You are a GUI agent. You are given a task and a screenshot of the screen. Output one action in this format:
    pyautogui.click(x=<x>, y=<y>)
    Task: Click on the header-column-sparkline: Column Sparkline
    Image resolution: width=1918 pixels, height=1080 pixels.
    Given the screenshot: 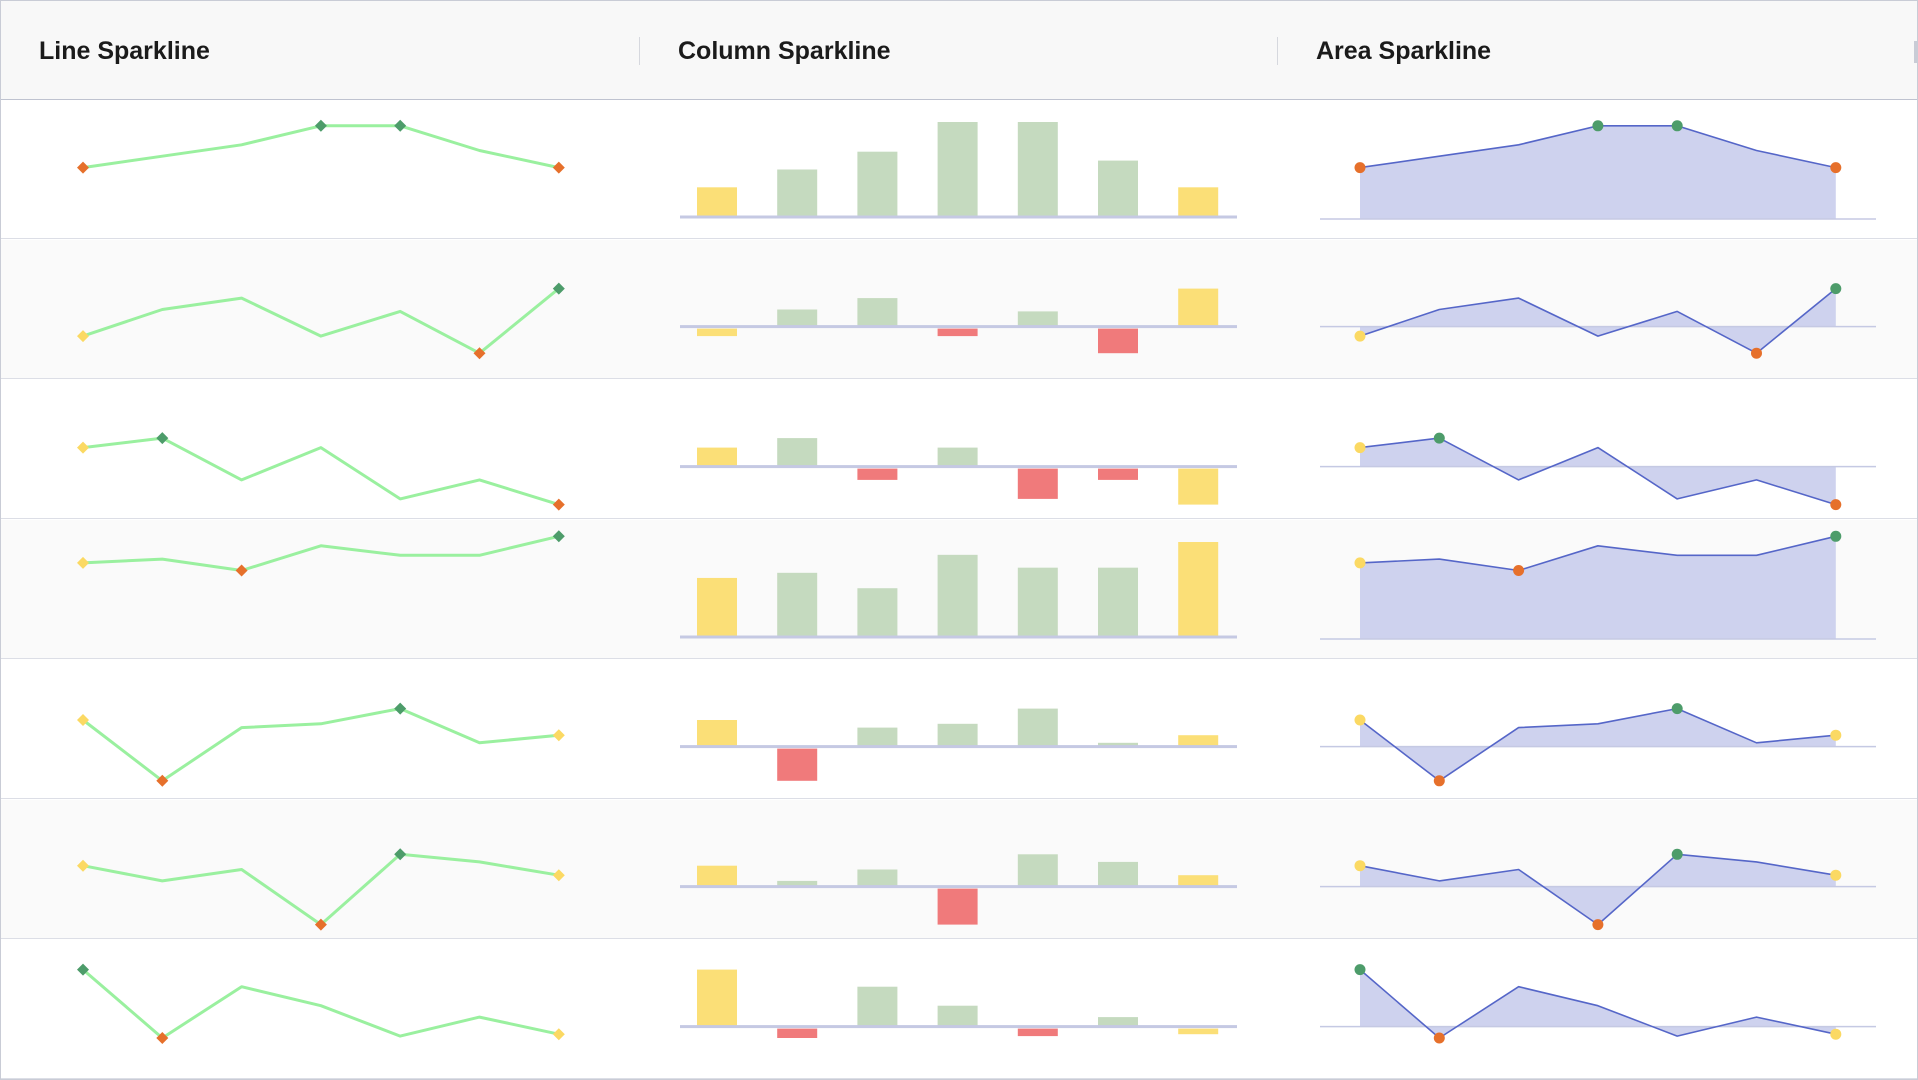 What is the action you would take?
    pyautogui.click(x=784, y=51)
    